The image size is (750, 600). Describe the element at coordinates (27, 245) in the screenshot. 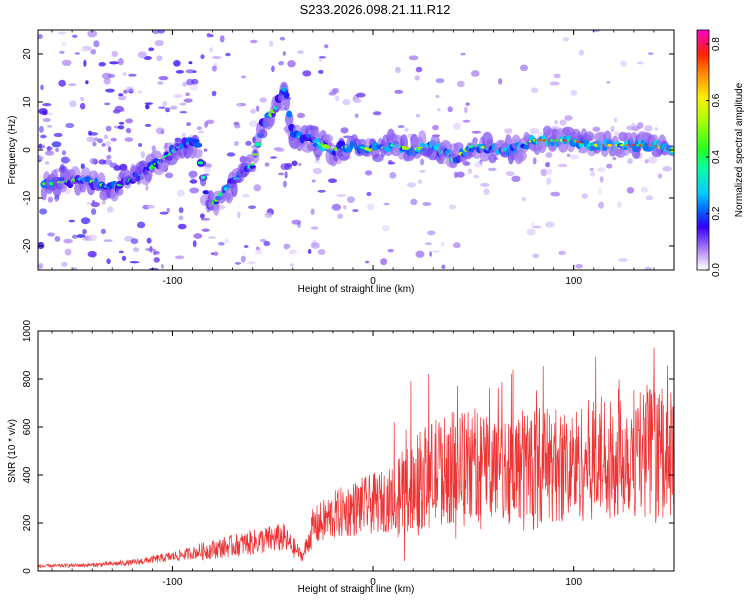

I see `spectrogram-y-tick-label: -20` at that location.